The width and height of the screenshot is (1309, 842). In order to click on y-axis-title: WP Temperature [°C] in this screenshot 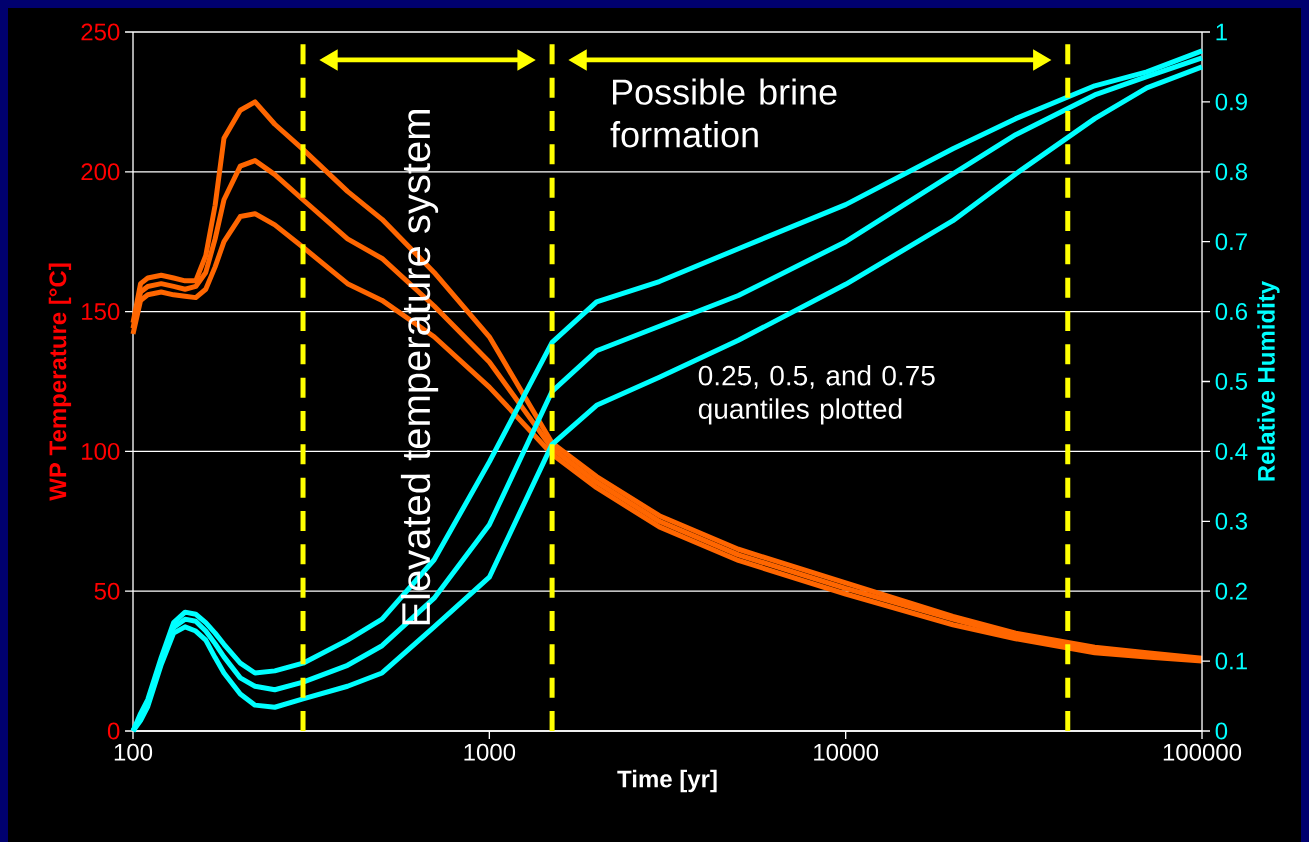, I will do `click(60, 382)`.